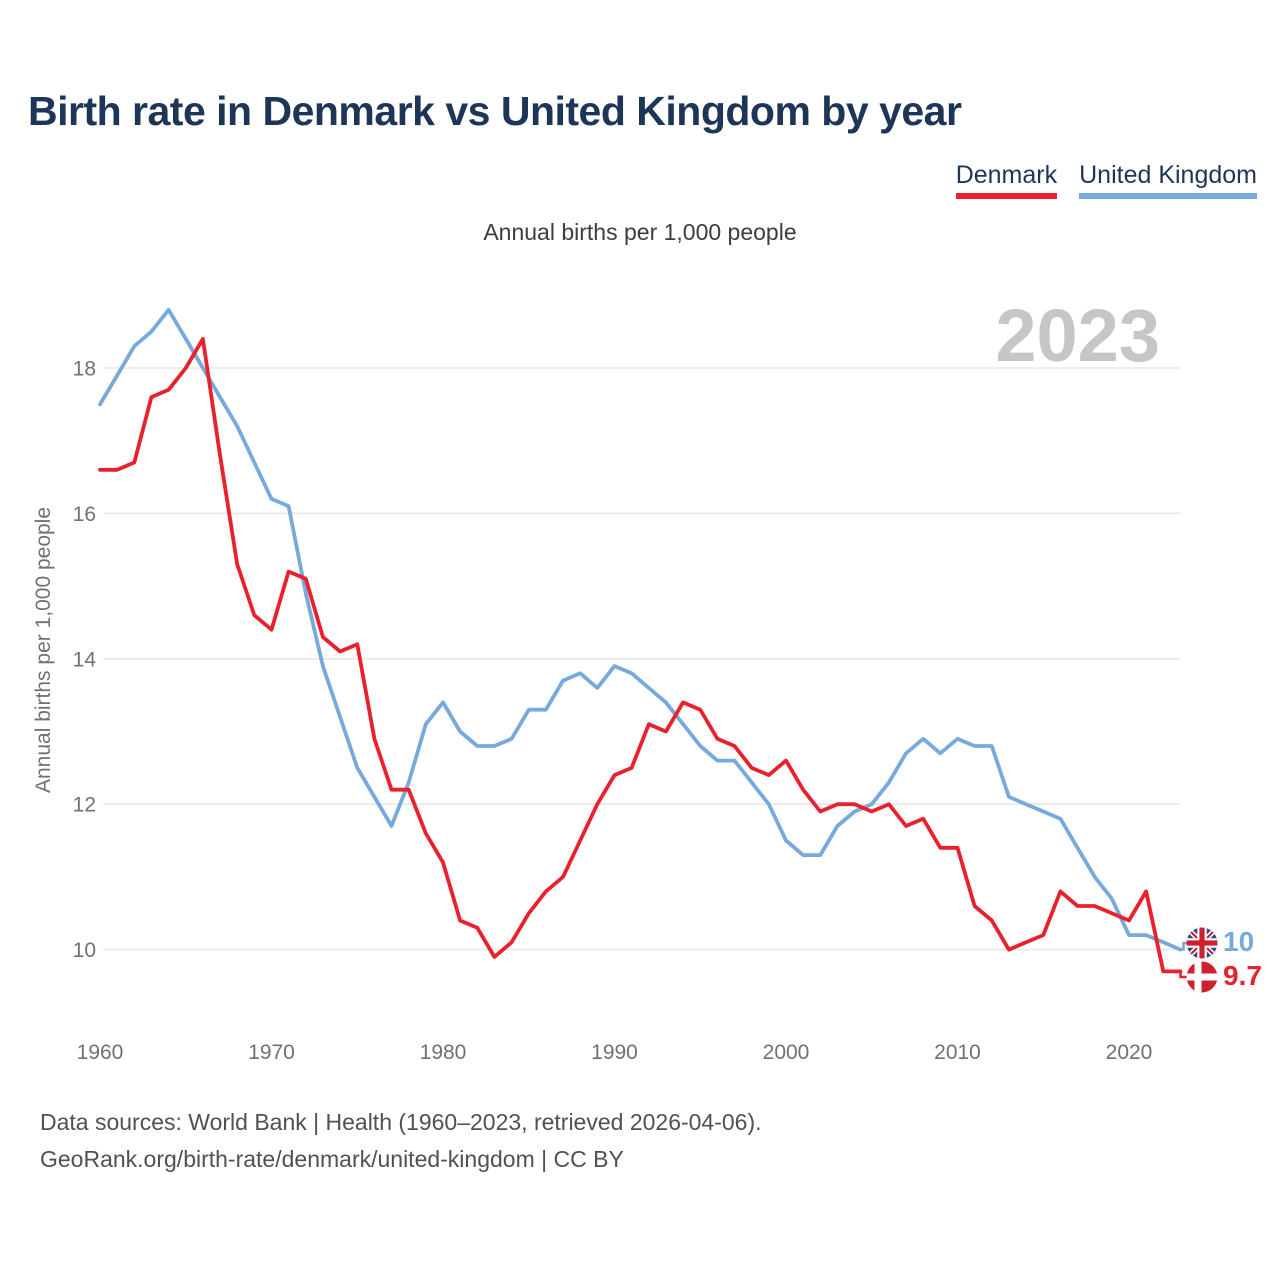 This screenshot has width=1280, height=1280. Describe the element at coordinates (957, 1052) in the screenshot. I see `x-tick-label: 2010` at that location.